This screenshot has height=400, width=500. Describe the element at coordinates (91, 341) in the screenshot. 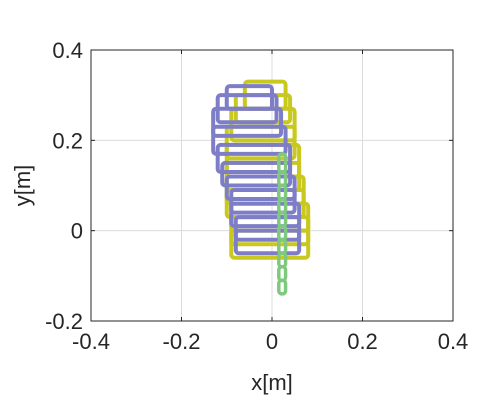

I see `x-tick-label-0: -0.4` at that location.